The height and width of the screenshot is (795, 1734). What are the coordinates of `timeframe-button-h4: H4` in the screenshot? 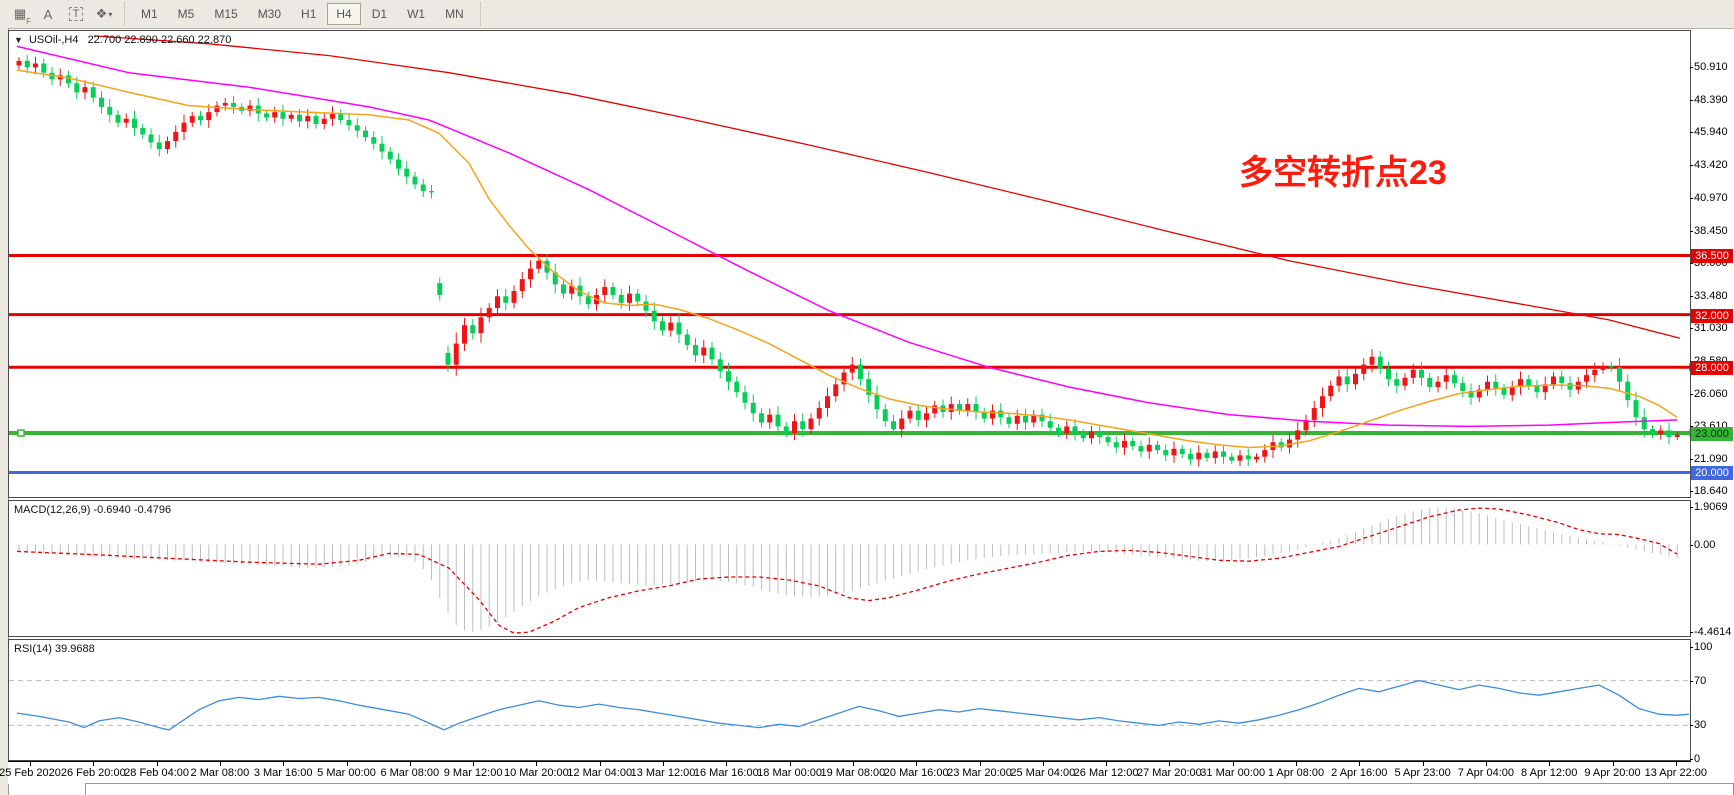 It's located at (344, 14).